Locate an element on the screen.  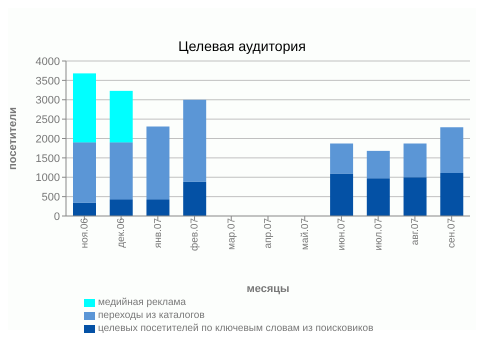
x-tick-label: янв.07 is located at coordinates (158, 233).